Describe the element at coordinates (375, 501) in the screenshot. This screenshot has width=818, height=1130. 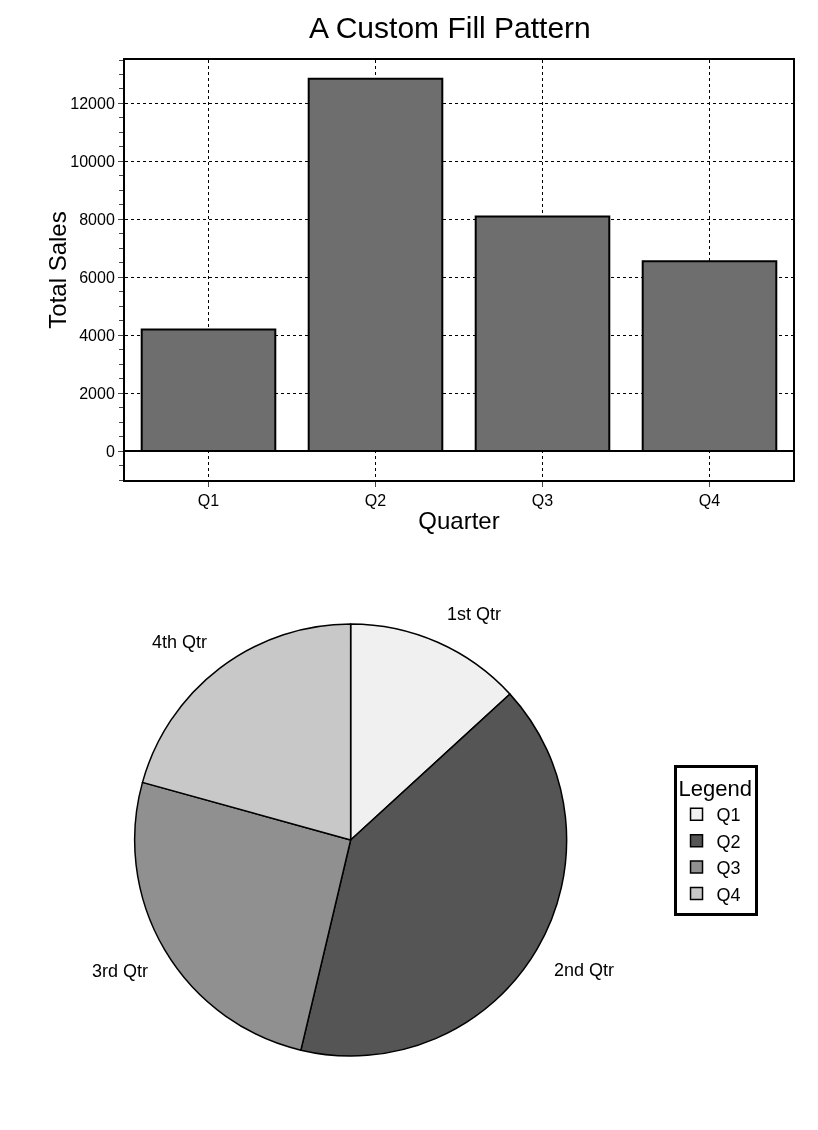
I see `x-tick-label: Q2` at that location.